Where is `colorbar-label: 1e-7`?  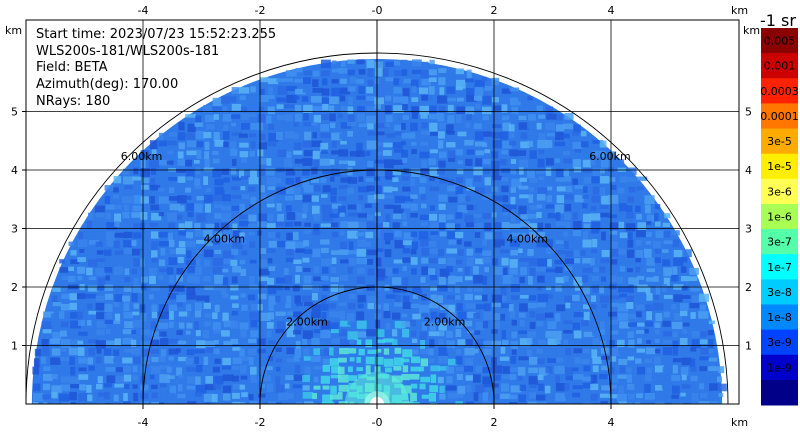 colorbar-label: 1e-7 is located at coordinates (779, 267).